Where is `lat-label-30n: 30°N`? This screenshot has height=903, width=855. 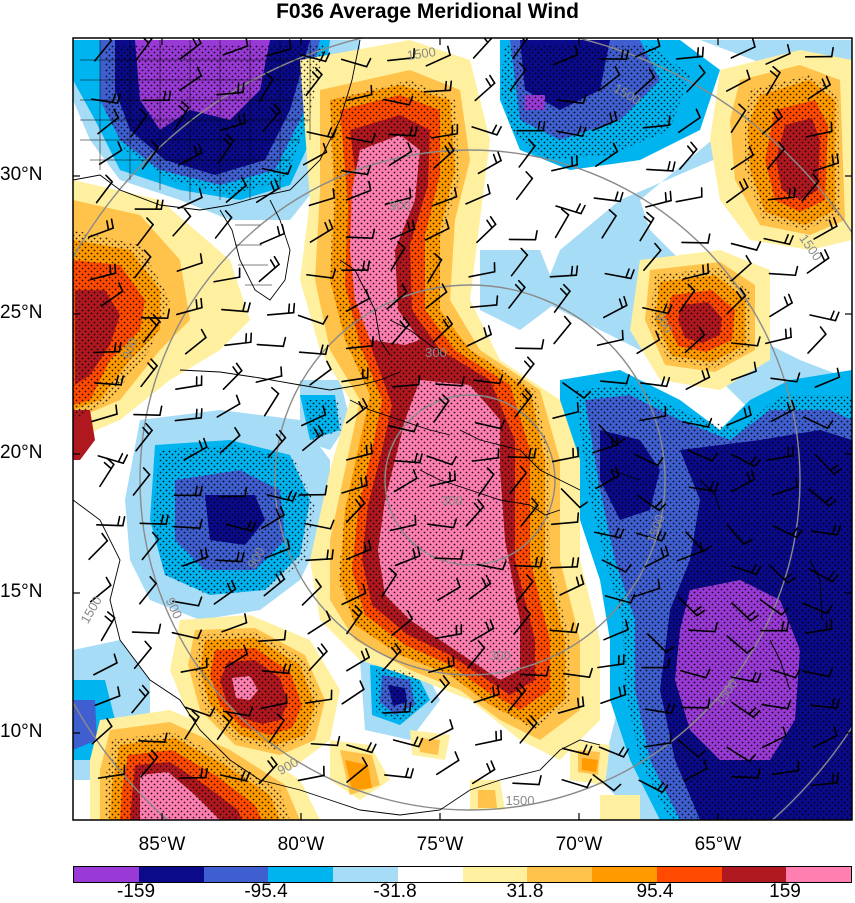
lat-label-30n: 30°N is located at coordinates (34, 175).